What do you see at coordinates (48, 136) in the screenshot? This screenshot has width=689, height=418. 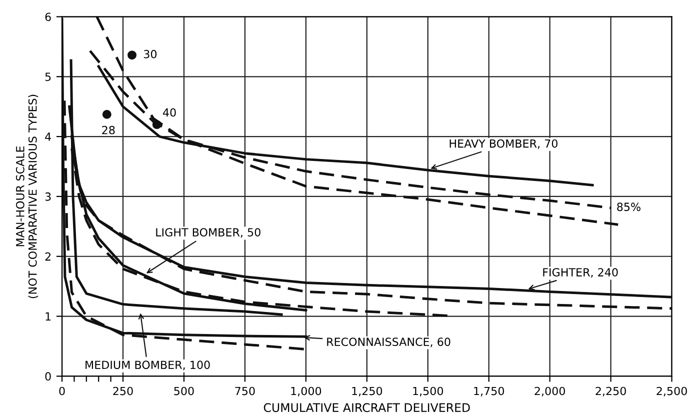 I see `y-tick-label: 4` at bounding box center [48, 136].